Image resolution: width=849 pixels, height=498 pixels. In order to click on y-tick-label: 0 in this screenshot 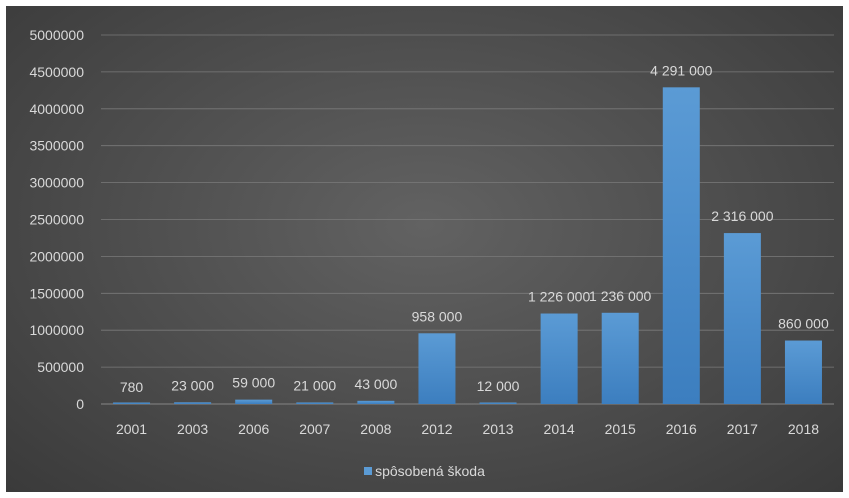, I will do `click(80, 404)`.